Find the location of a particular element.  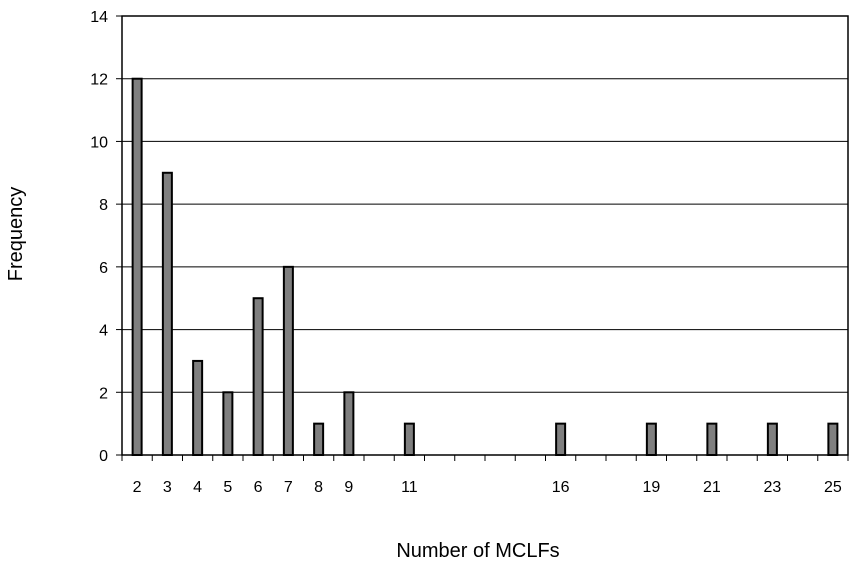

x-tick-label: 6 is located at coordinates (258, 487).